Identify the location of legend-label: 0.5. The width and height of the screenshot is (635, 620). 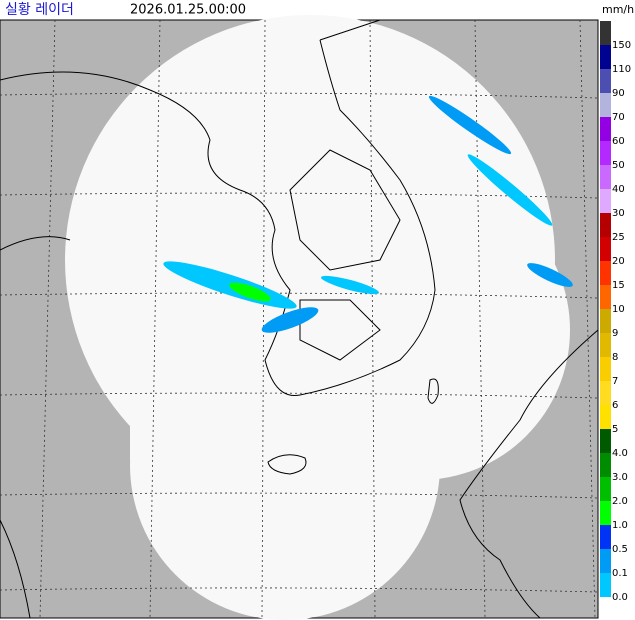
(620, 549).